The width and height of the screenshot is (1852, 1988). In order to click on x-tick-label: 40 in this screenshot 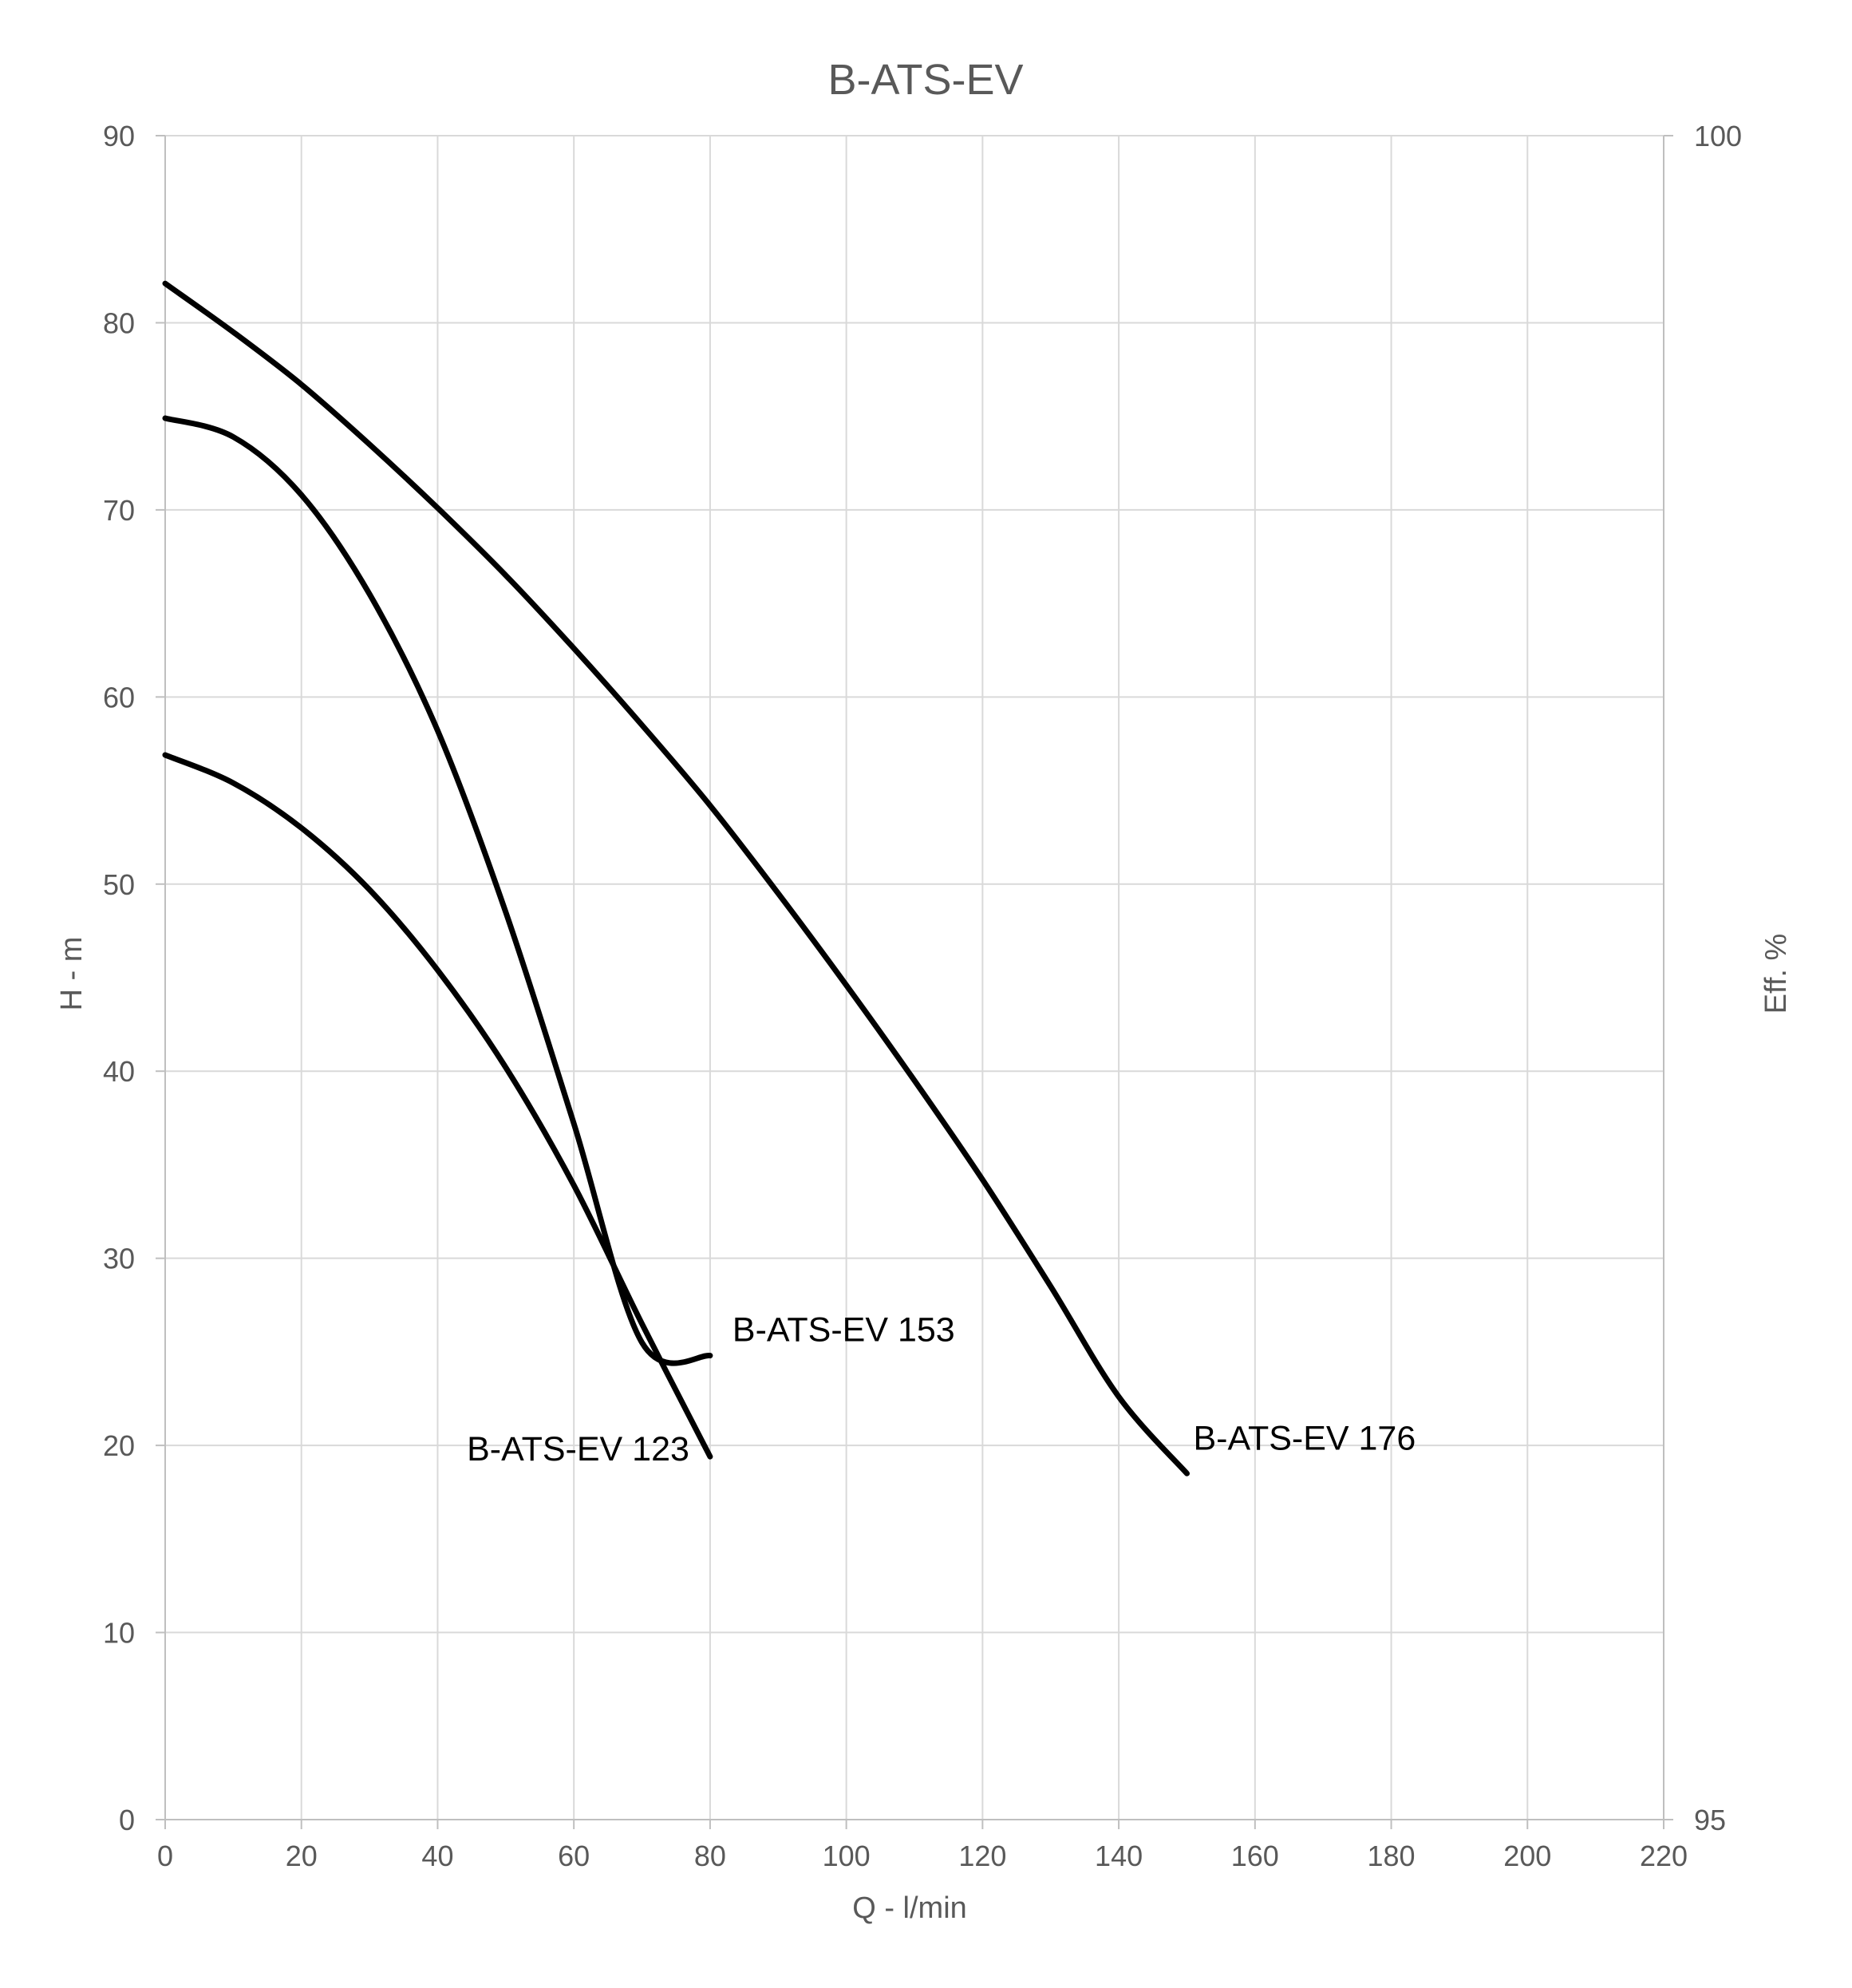, I will do `click(437, 1856)`.